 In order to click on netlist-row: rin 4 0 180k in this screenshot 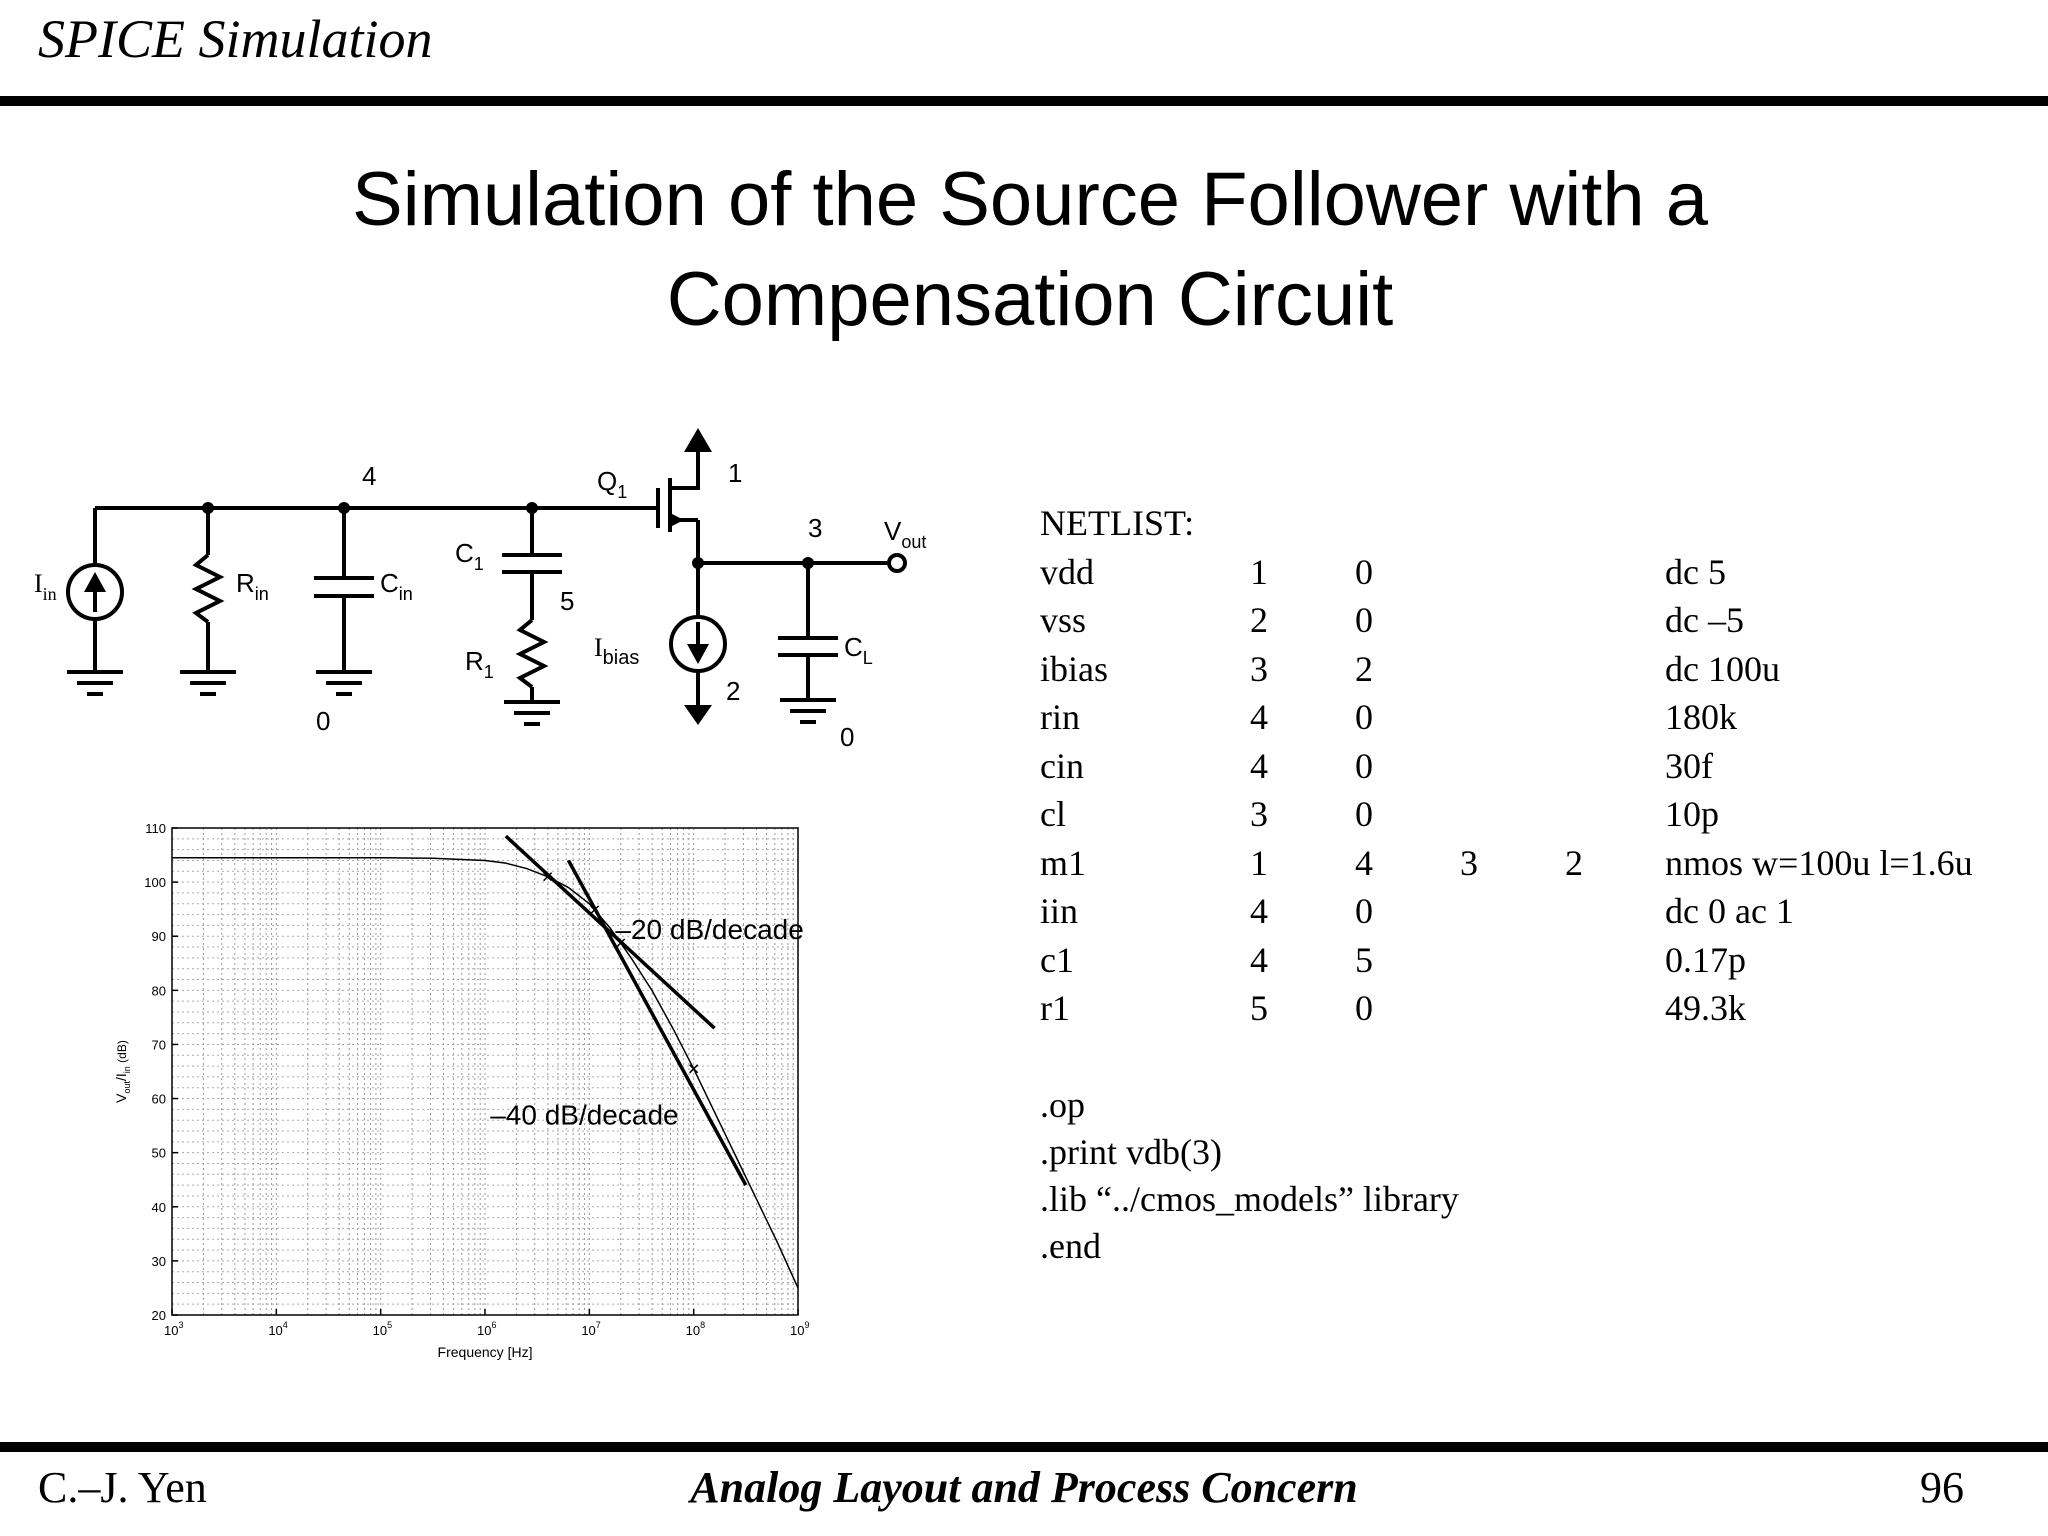, I will do `click(1388, 720)`.